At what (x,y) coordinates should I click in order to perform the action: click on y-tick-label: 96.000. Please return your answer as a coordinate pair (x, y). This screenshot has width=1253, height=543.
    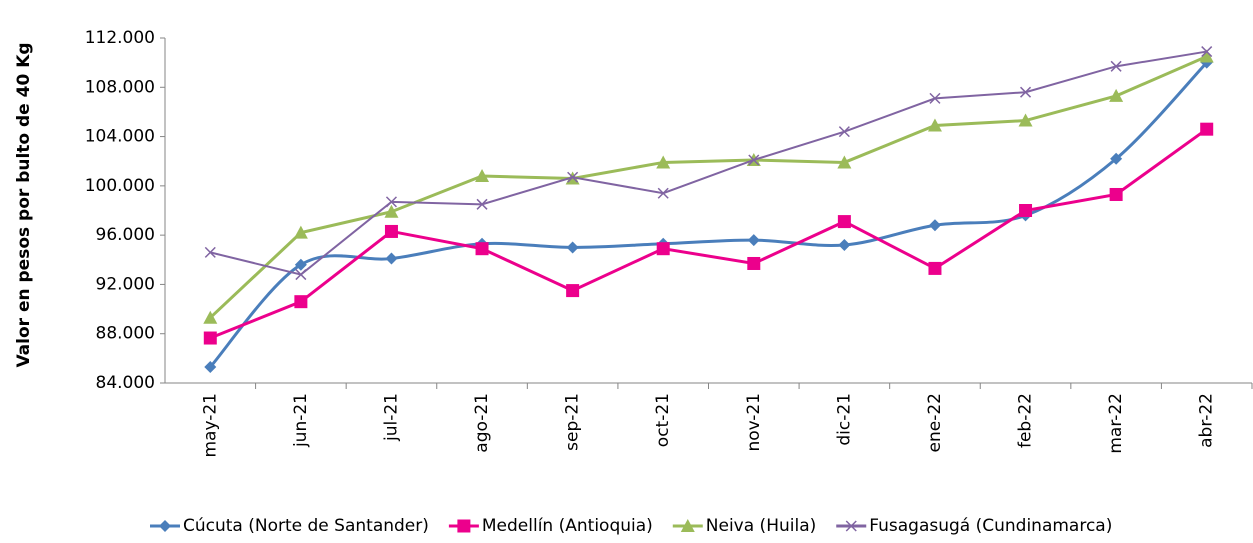
    Looking at the image, I should click on (125, 235).